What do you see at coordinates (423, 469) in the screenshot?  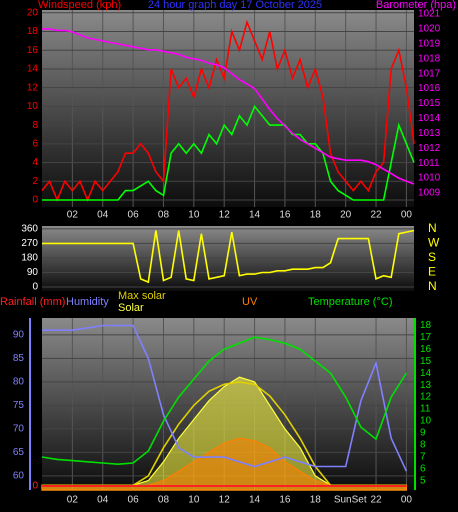 I see `y2-tick-label: 6` at bounding box center [423, 469].